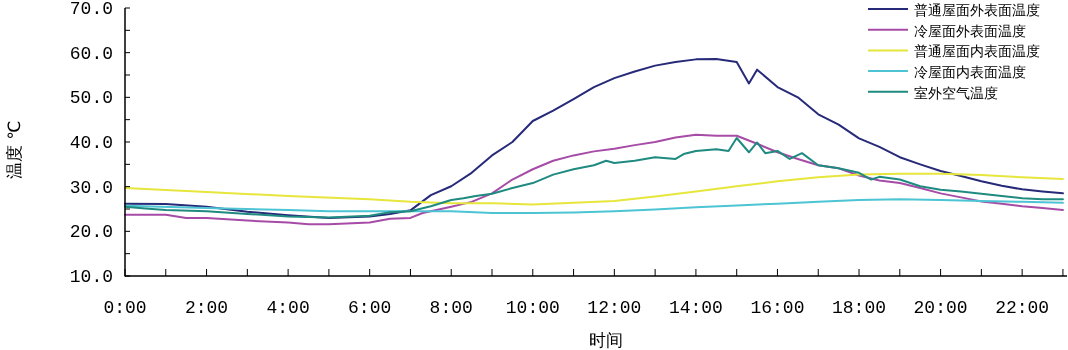 The width and height of the screenshot is (1068, 350). What do you see at coordinates (451, 308) in the screenshot?
I see `x-tick-label: 8:00` at bounding box center [451, 308].